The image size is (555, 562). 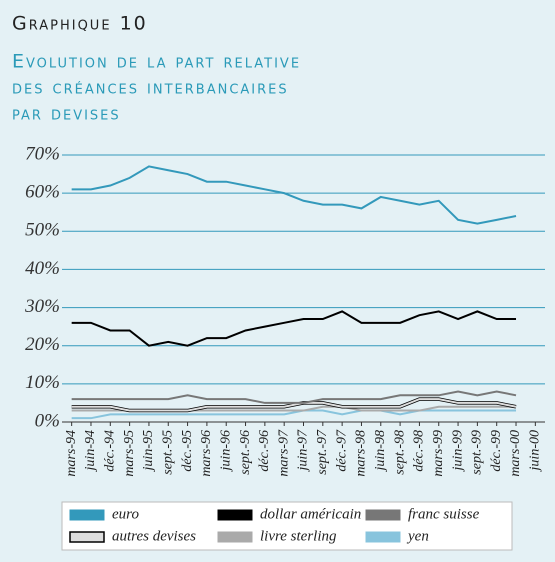 I want to click on x-tick-label: déc.-96, so click(x=264, y=451).